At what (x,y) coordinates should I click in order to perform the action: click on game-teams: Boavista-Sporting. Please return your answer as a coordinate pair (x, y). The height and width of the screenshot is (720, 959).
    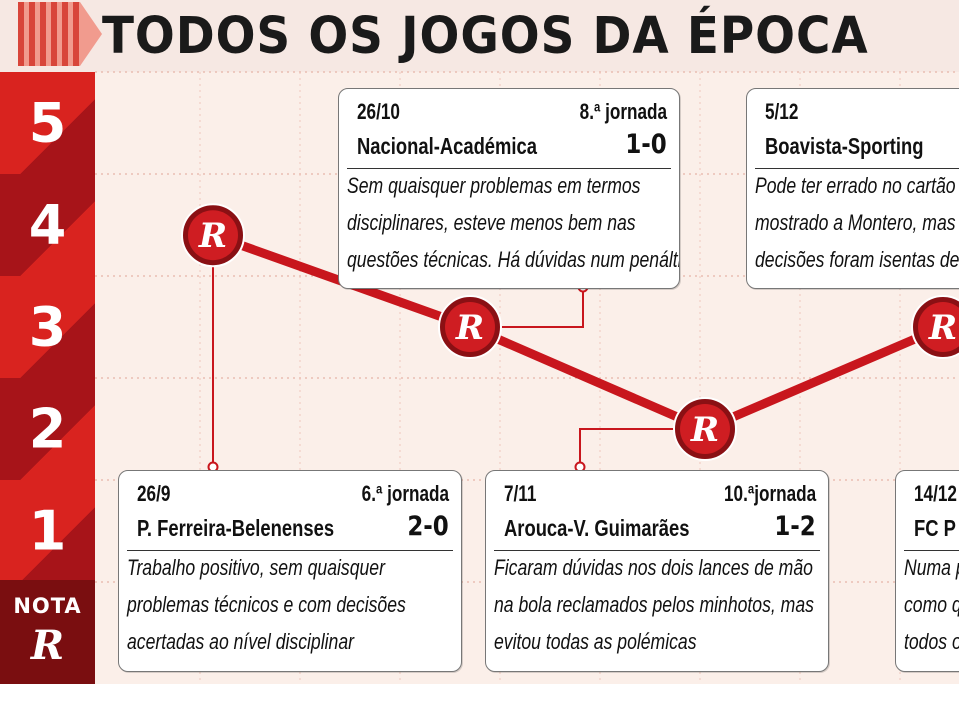
    Looking at the image, I should click on (844, 146).